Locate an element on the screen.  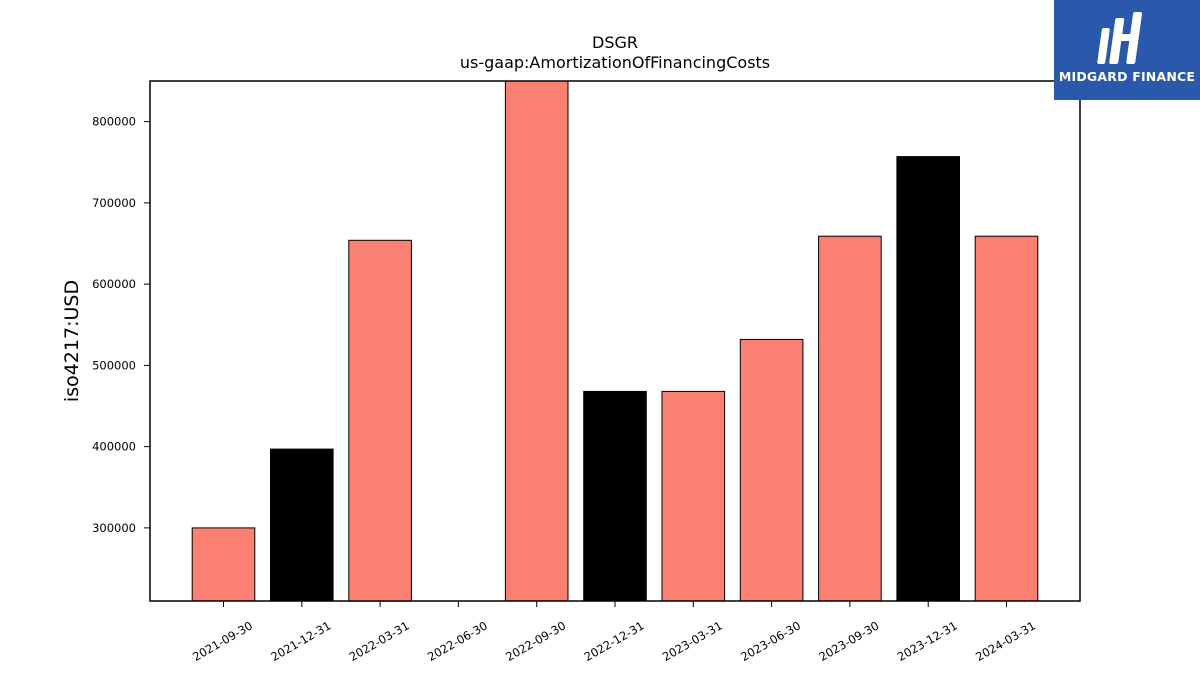
x-tick-label: 2023-12-31 is located at coordinates (927, 641).